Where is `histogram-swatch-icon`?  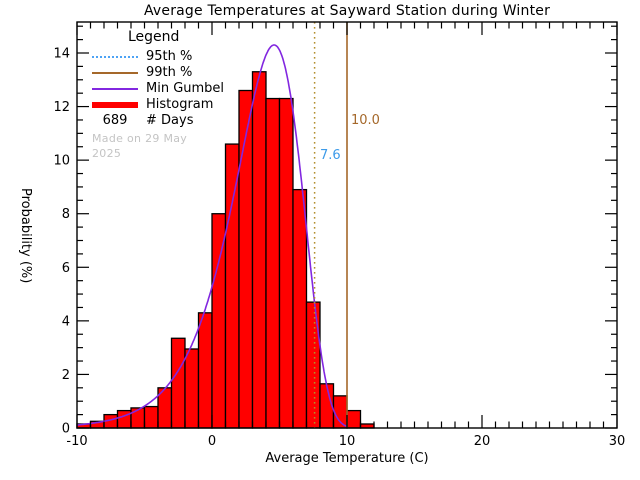 histogram-swatch-icon is located at coordinates (115, 104).